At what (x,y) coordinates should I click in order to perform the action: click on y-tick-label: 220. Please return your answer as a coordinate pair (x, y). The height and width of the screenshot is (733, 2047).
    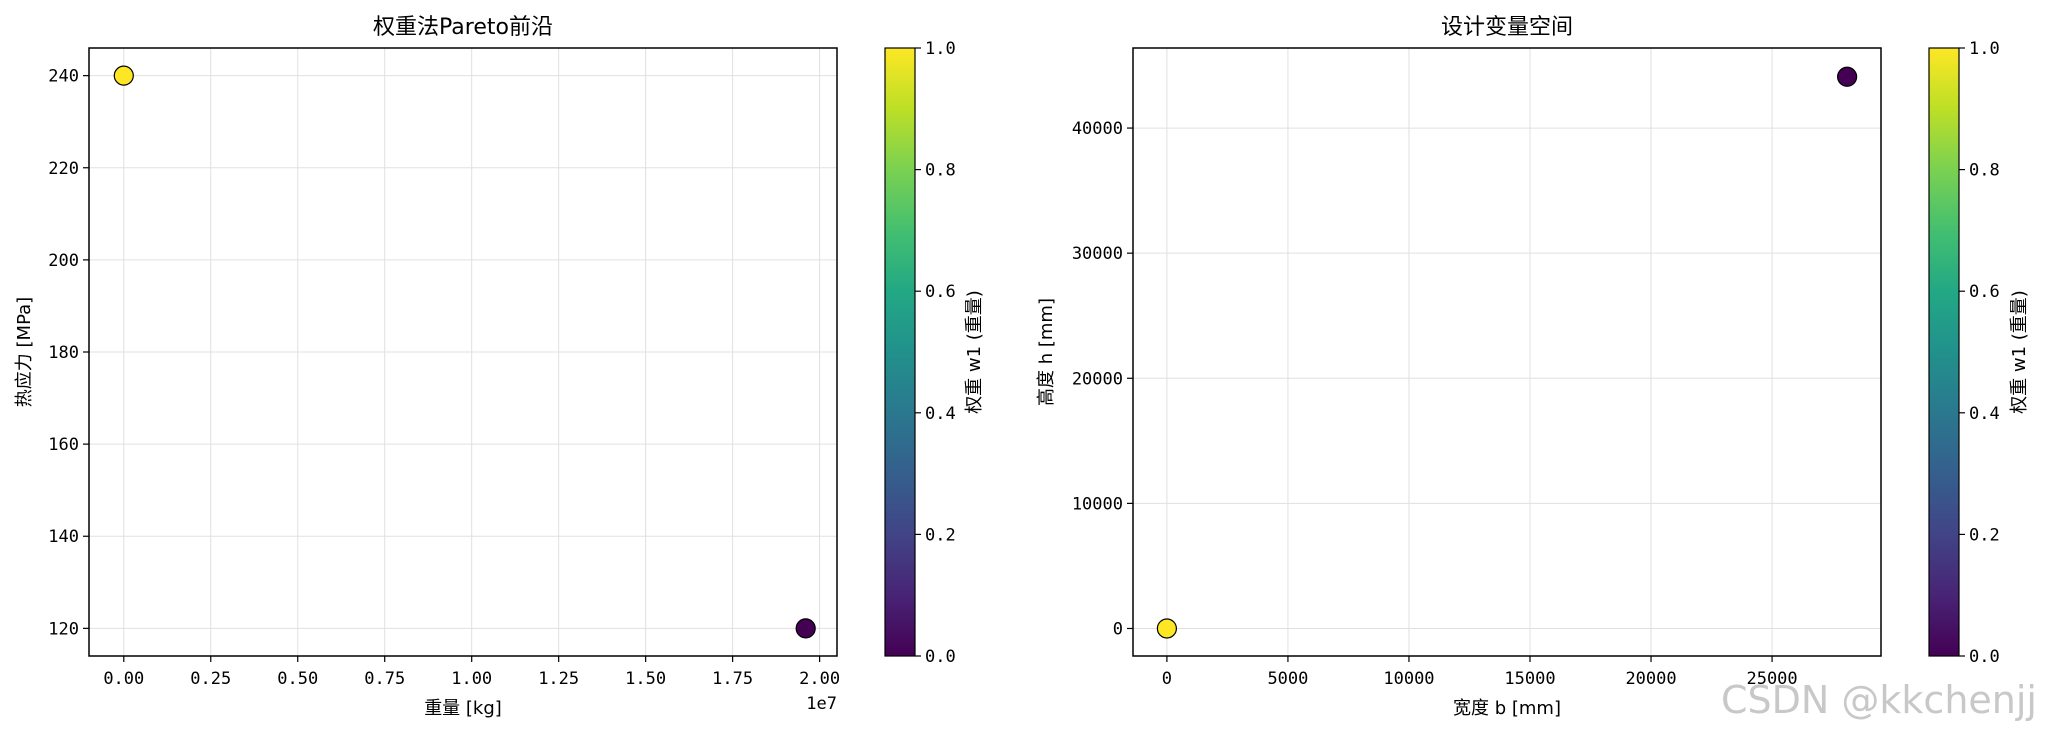
    Looking at the image, I should click on (63, 169).